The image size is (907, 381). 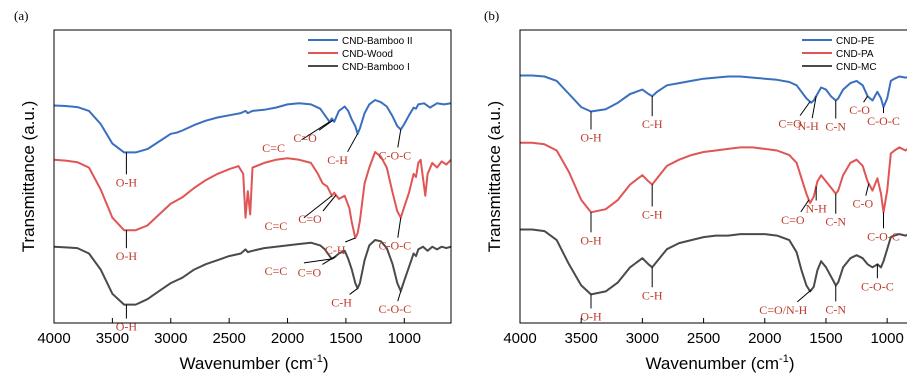 What do you see at coordinates (855, 41) in the screenshot?
I see `legend-entry: CND-PE` at bounding box center [855, 41].